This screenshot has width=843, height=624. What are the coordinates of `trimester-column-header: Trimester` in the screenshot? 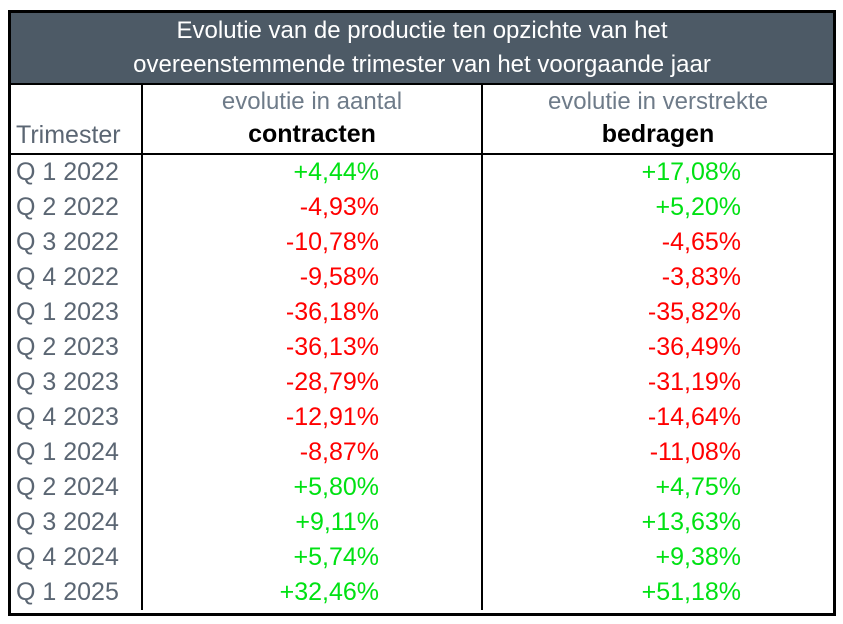 It's located at (77, 119).